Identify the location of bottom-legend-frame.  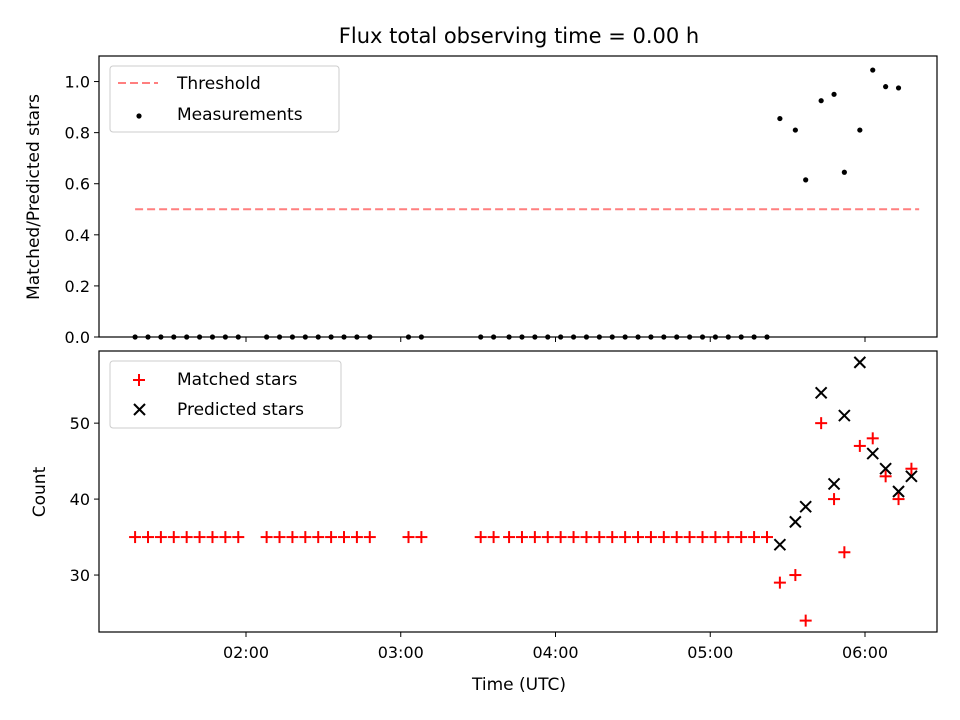
(225, 394).